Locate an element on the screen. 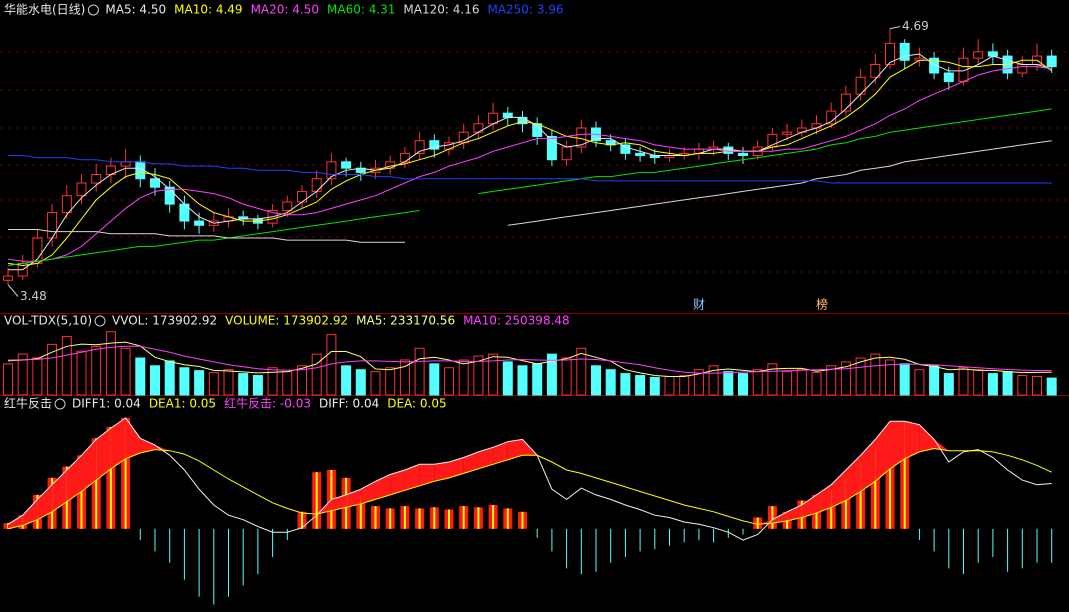 This screenshot has height=612, width=1069. price-annotation: 3.48 is located at coordinates (33, 296).